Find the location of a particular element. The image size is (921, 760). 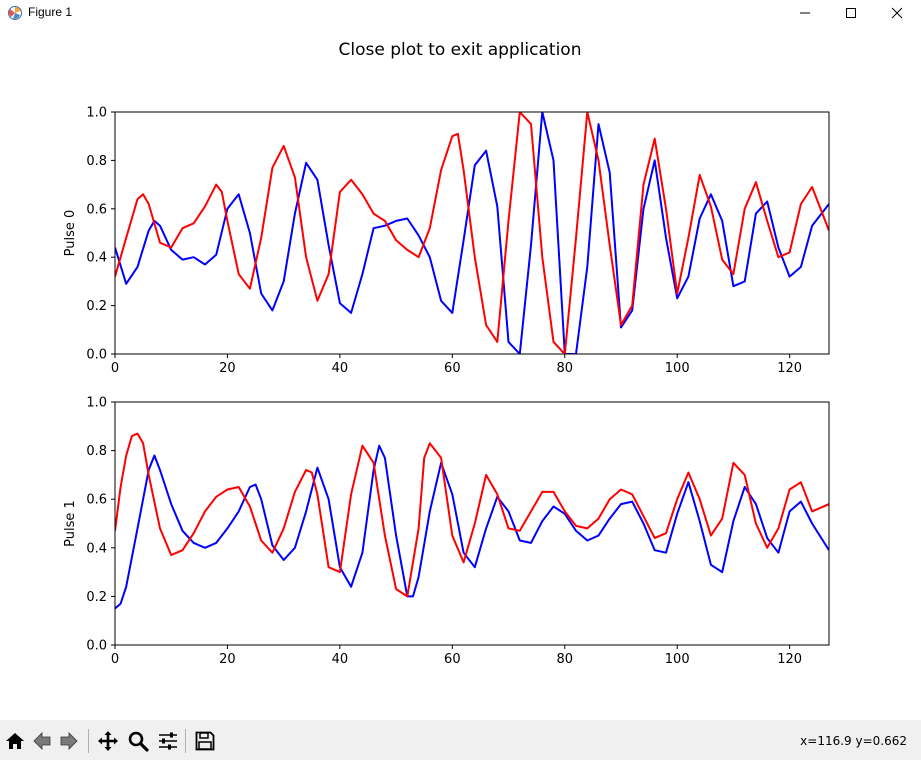

home-icon is located at coordinates (15, 741).